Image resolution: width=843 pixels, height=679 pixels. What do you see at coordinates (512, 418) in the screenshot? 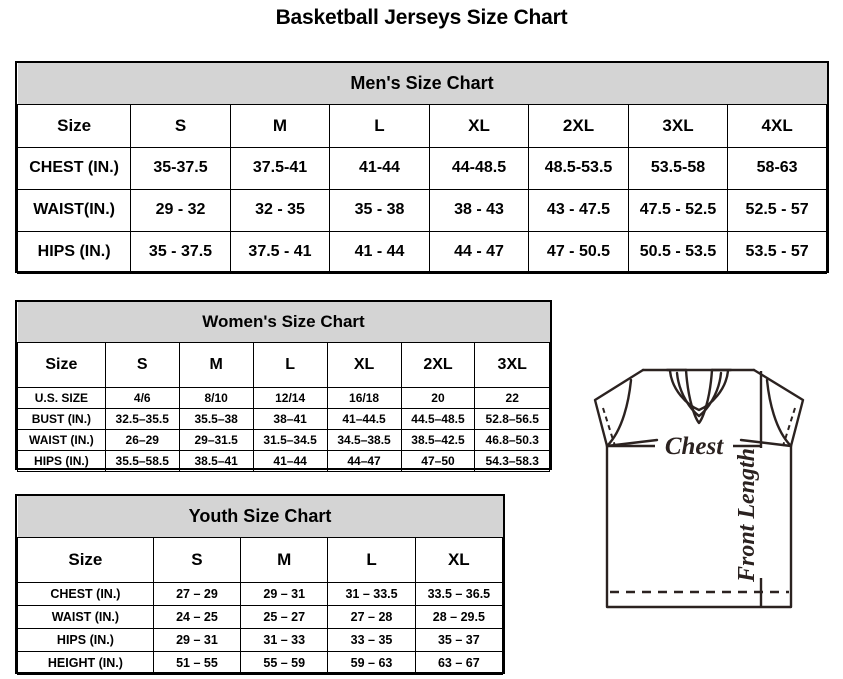
I see `womens-bust-3xl: 52.8–56.5` at bounding box center [512, 418].